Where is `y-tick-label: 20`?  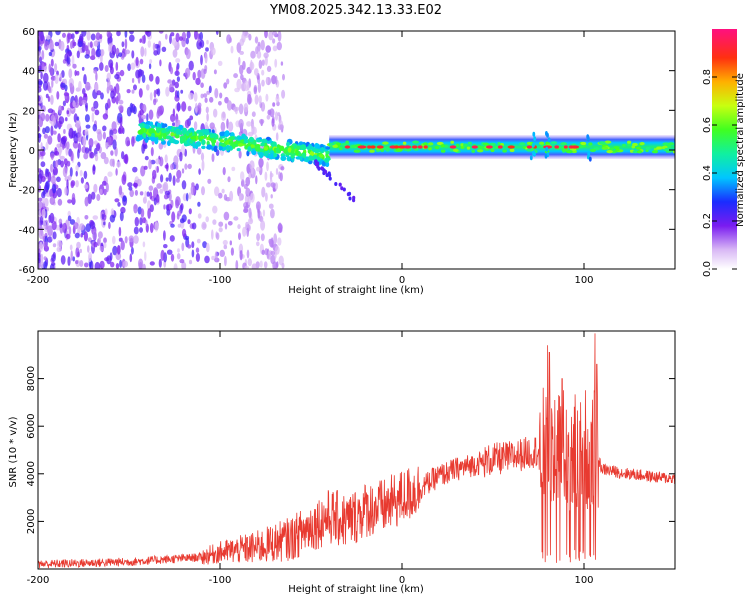
y-tick-label: 20 is located at coordinates (28, 111).